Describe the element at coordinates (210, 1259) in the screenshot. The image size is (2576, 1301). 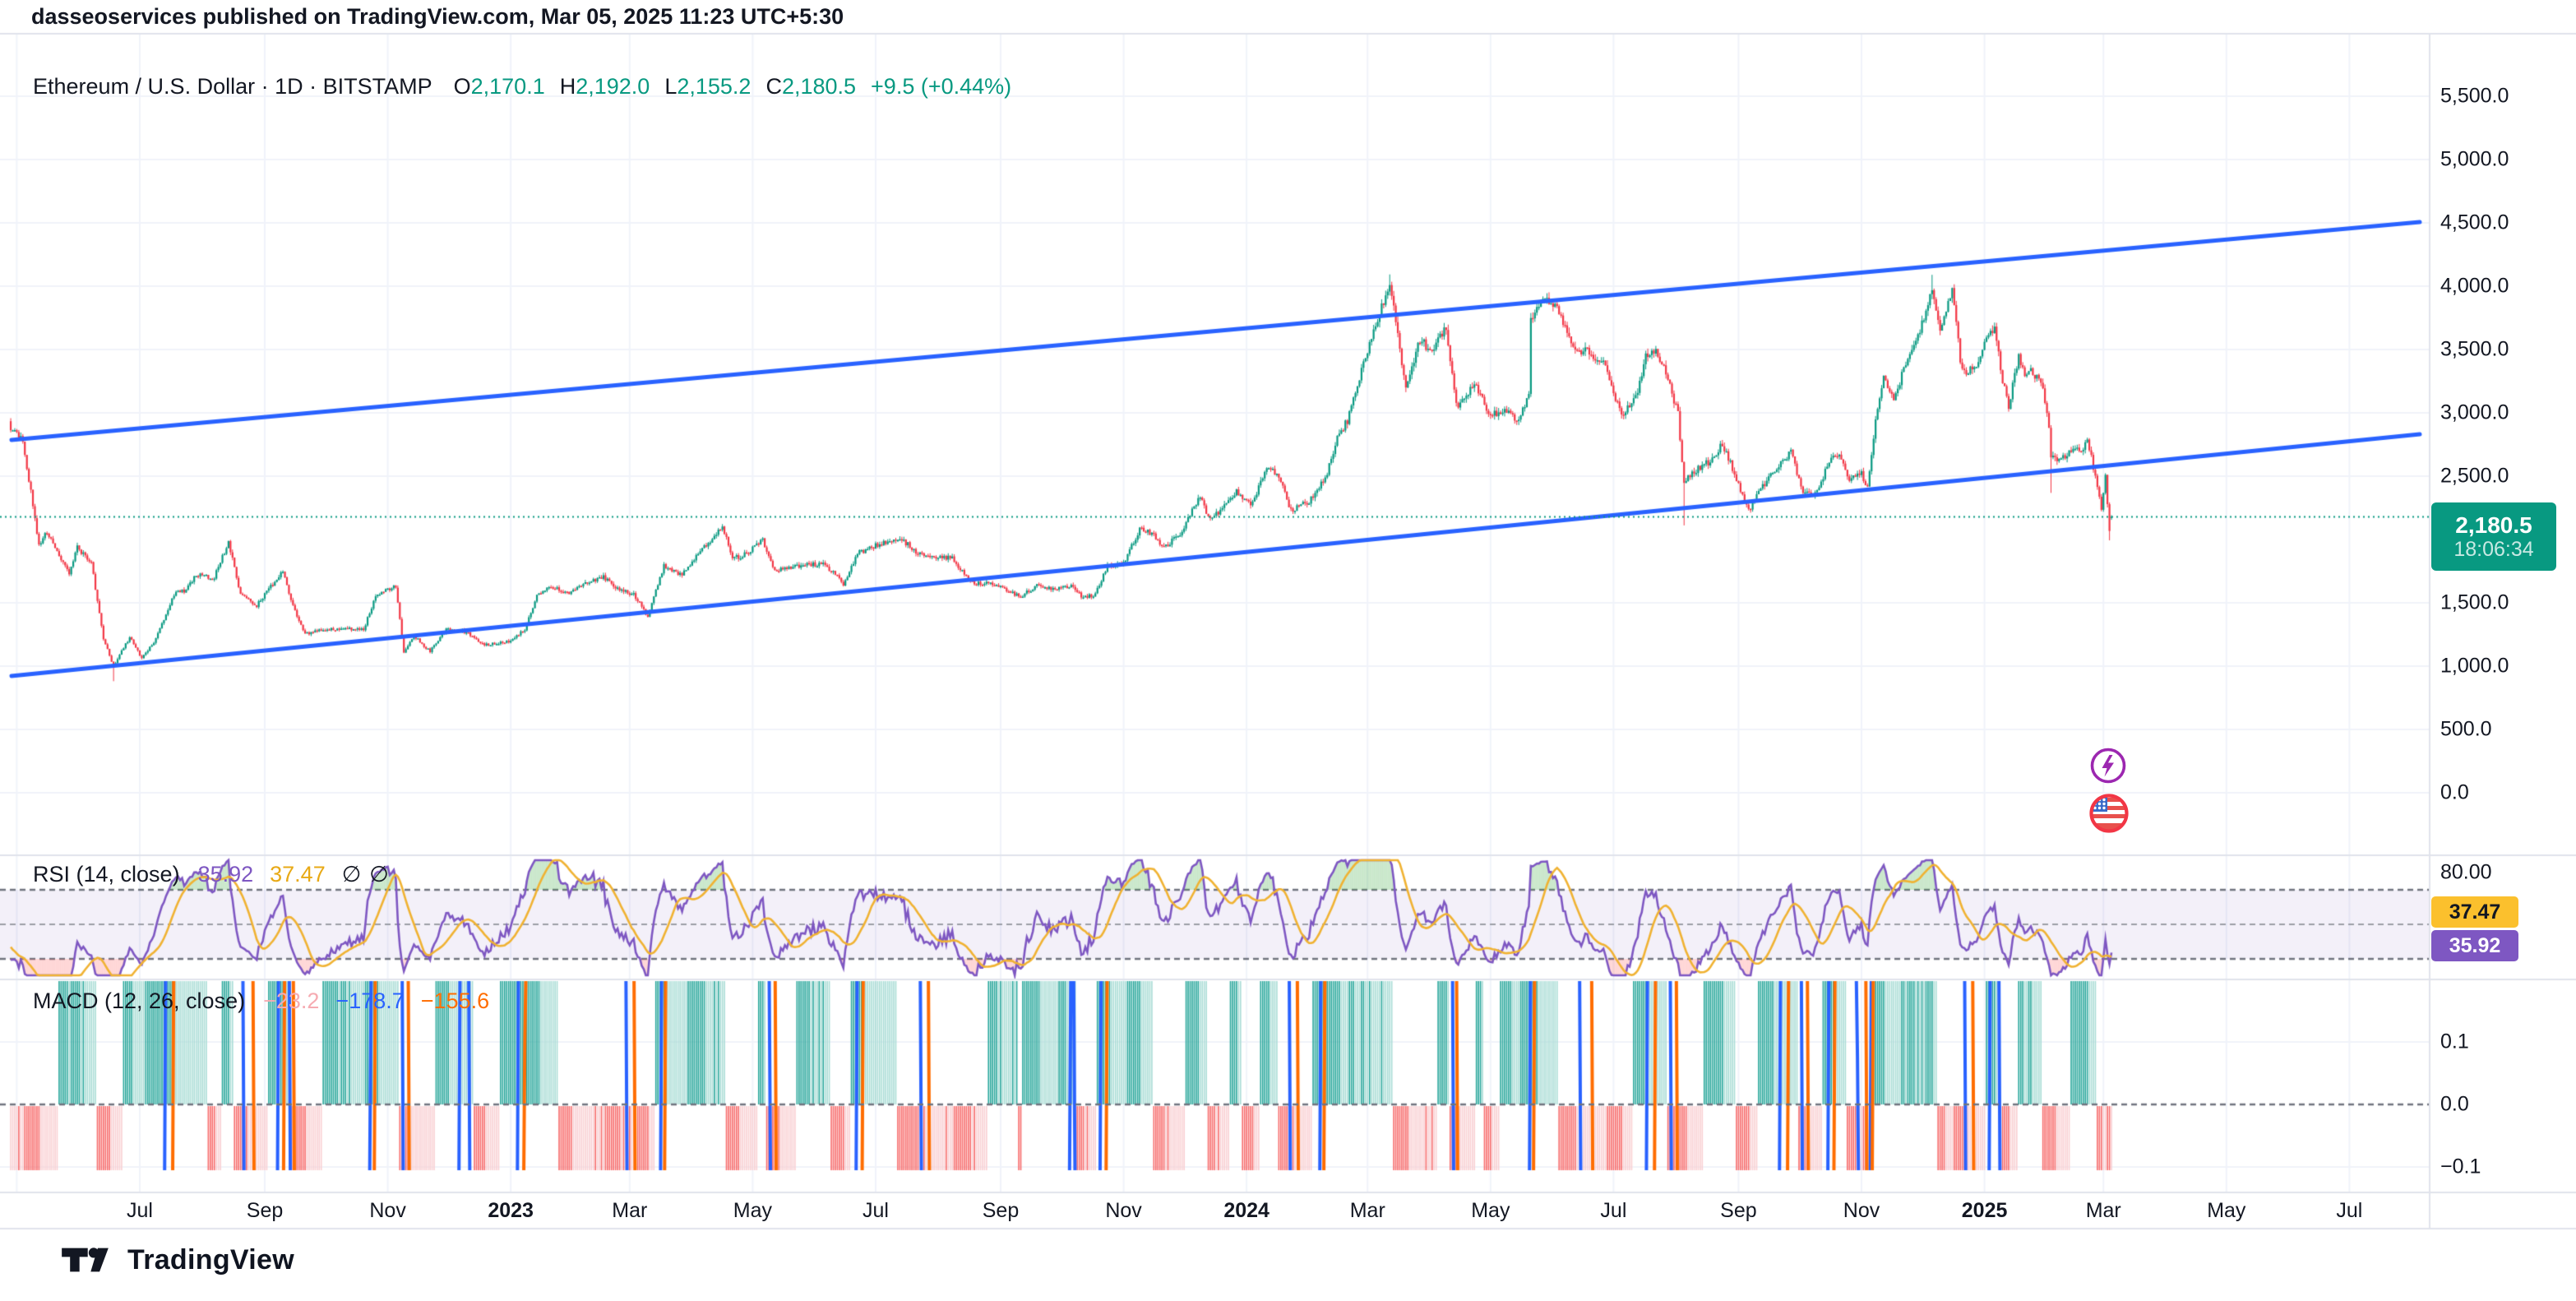
I see `brand-text: TradingView` at that location.